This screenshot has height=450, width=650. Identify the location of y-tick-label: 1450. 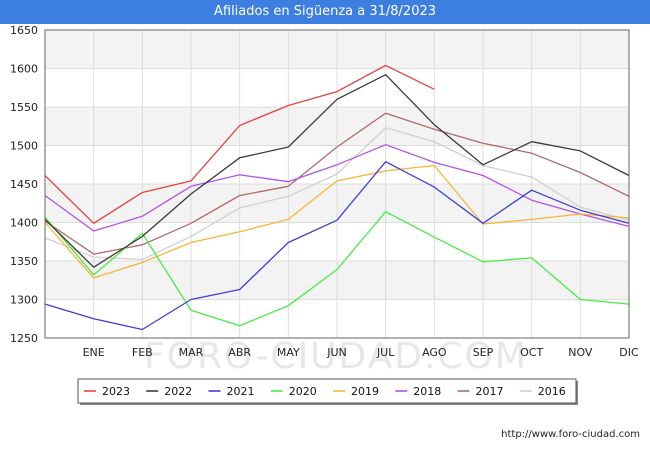
(24, 184).